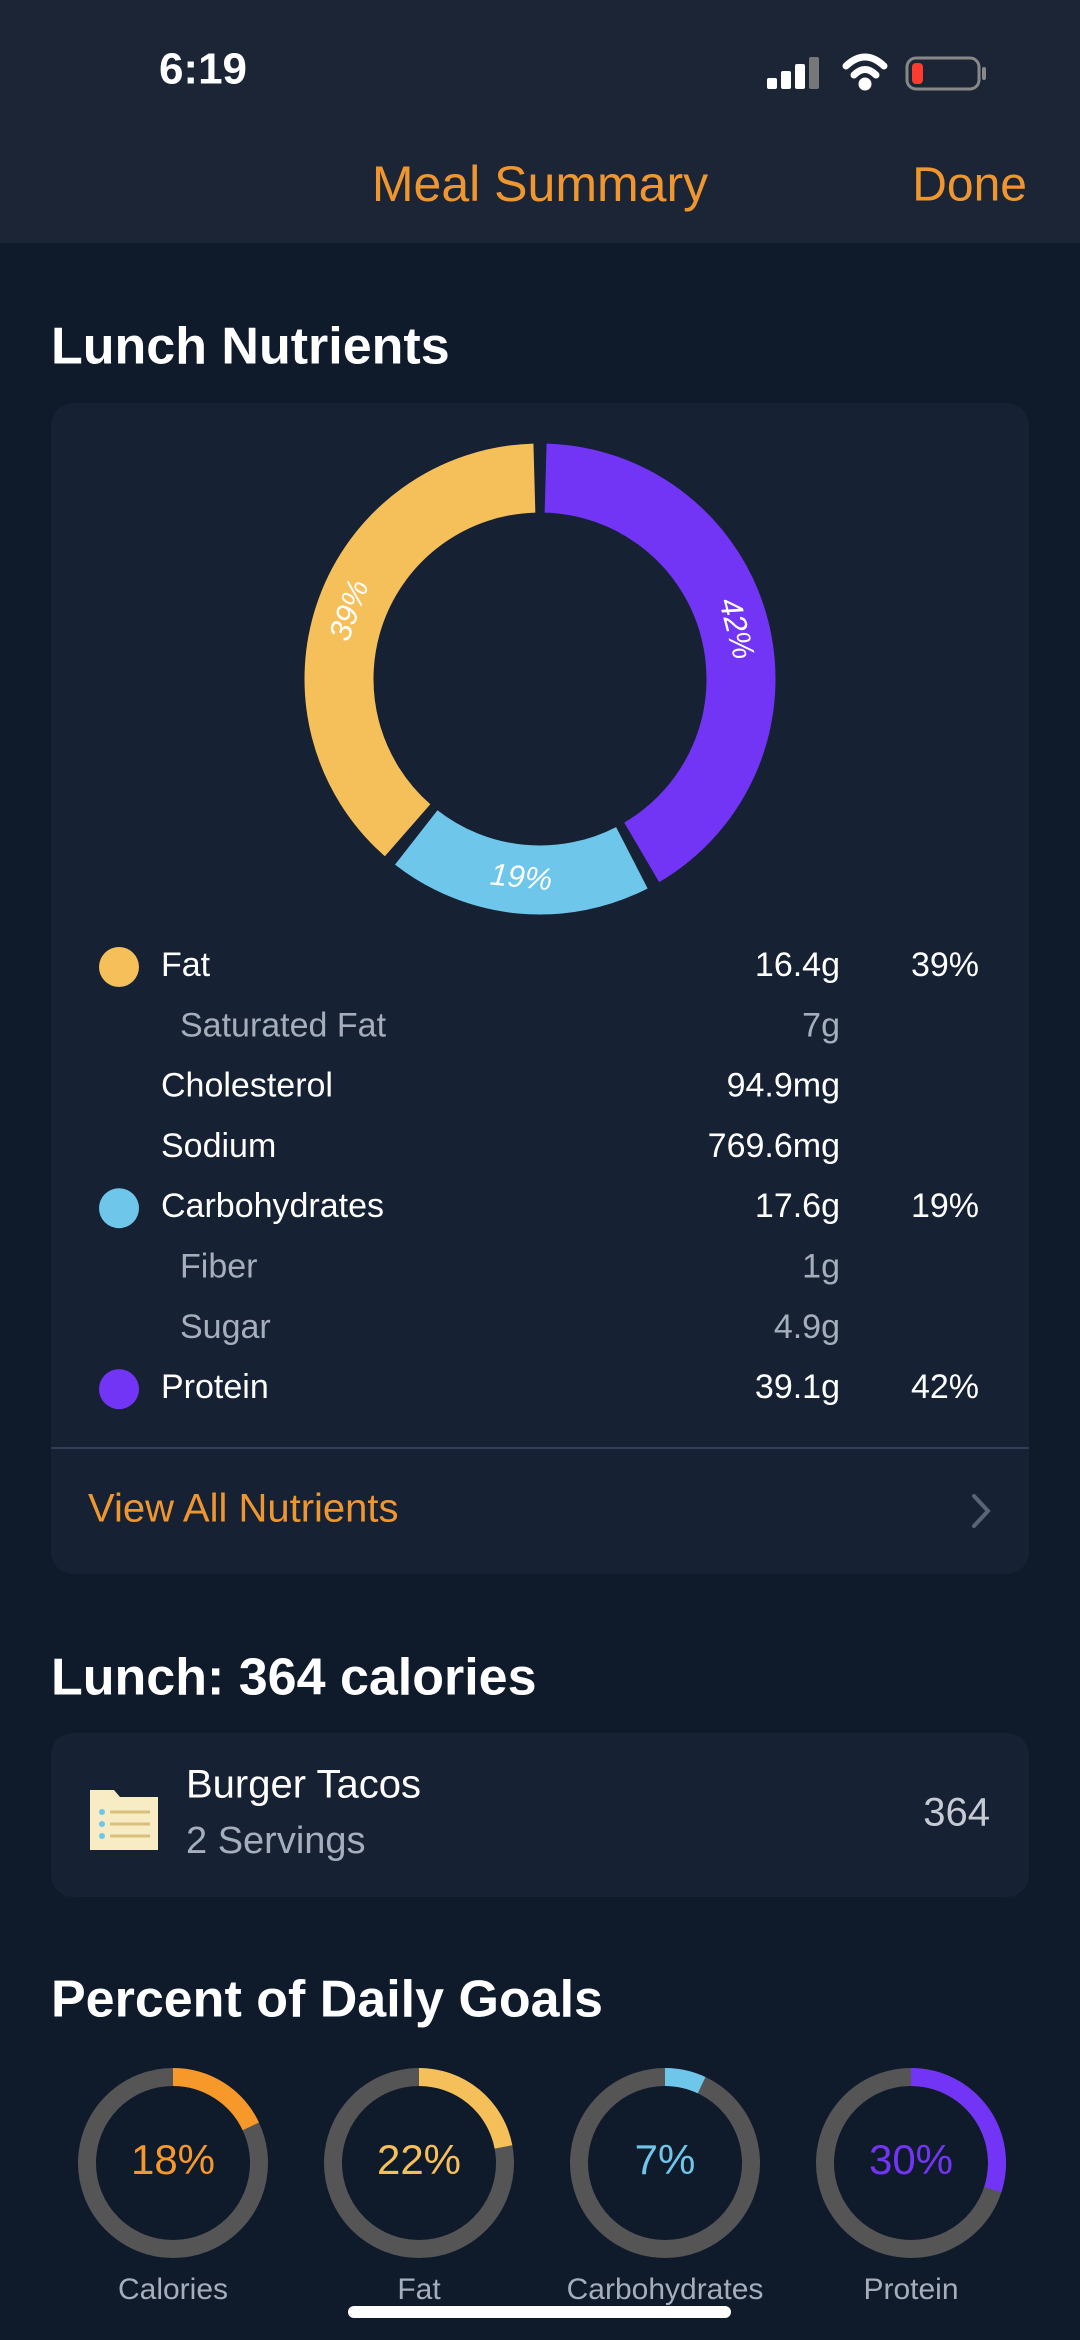  I want to click on nutrient-name: Protein, so click(215, 1387).